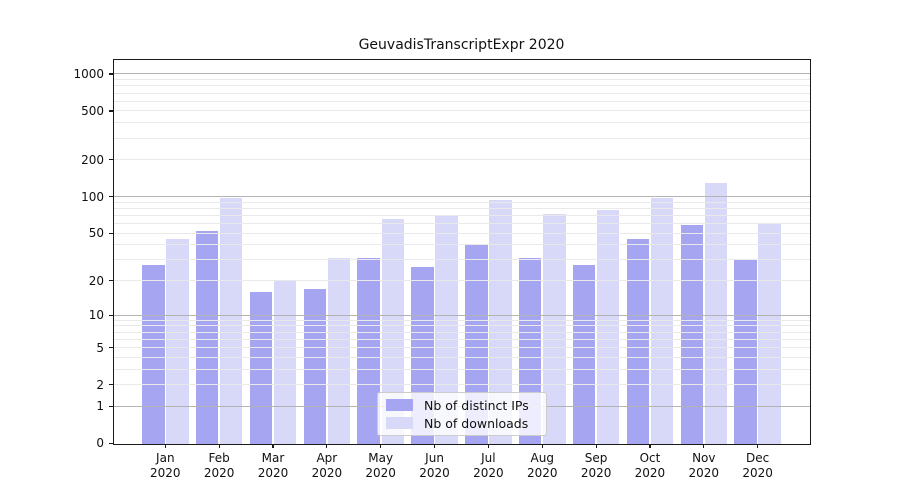  I want to click on y-tick-label: 200, so click(92, 159).